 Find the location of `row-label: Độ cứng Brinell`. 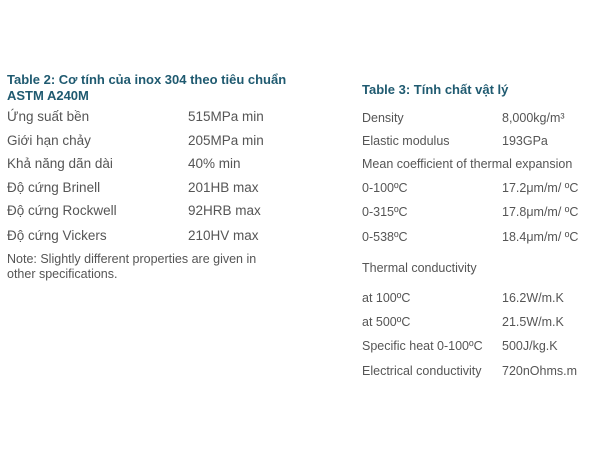

row-label: Độ cứng Brinell is located at coordinates (54, 187).